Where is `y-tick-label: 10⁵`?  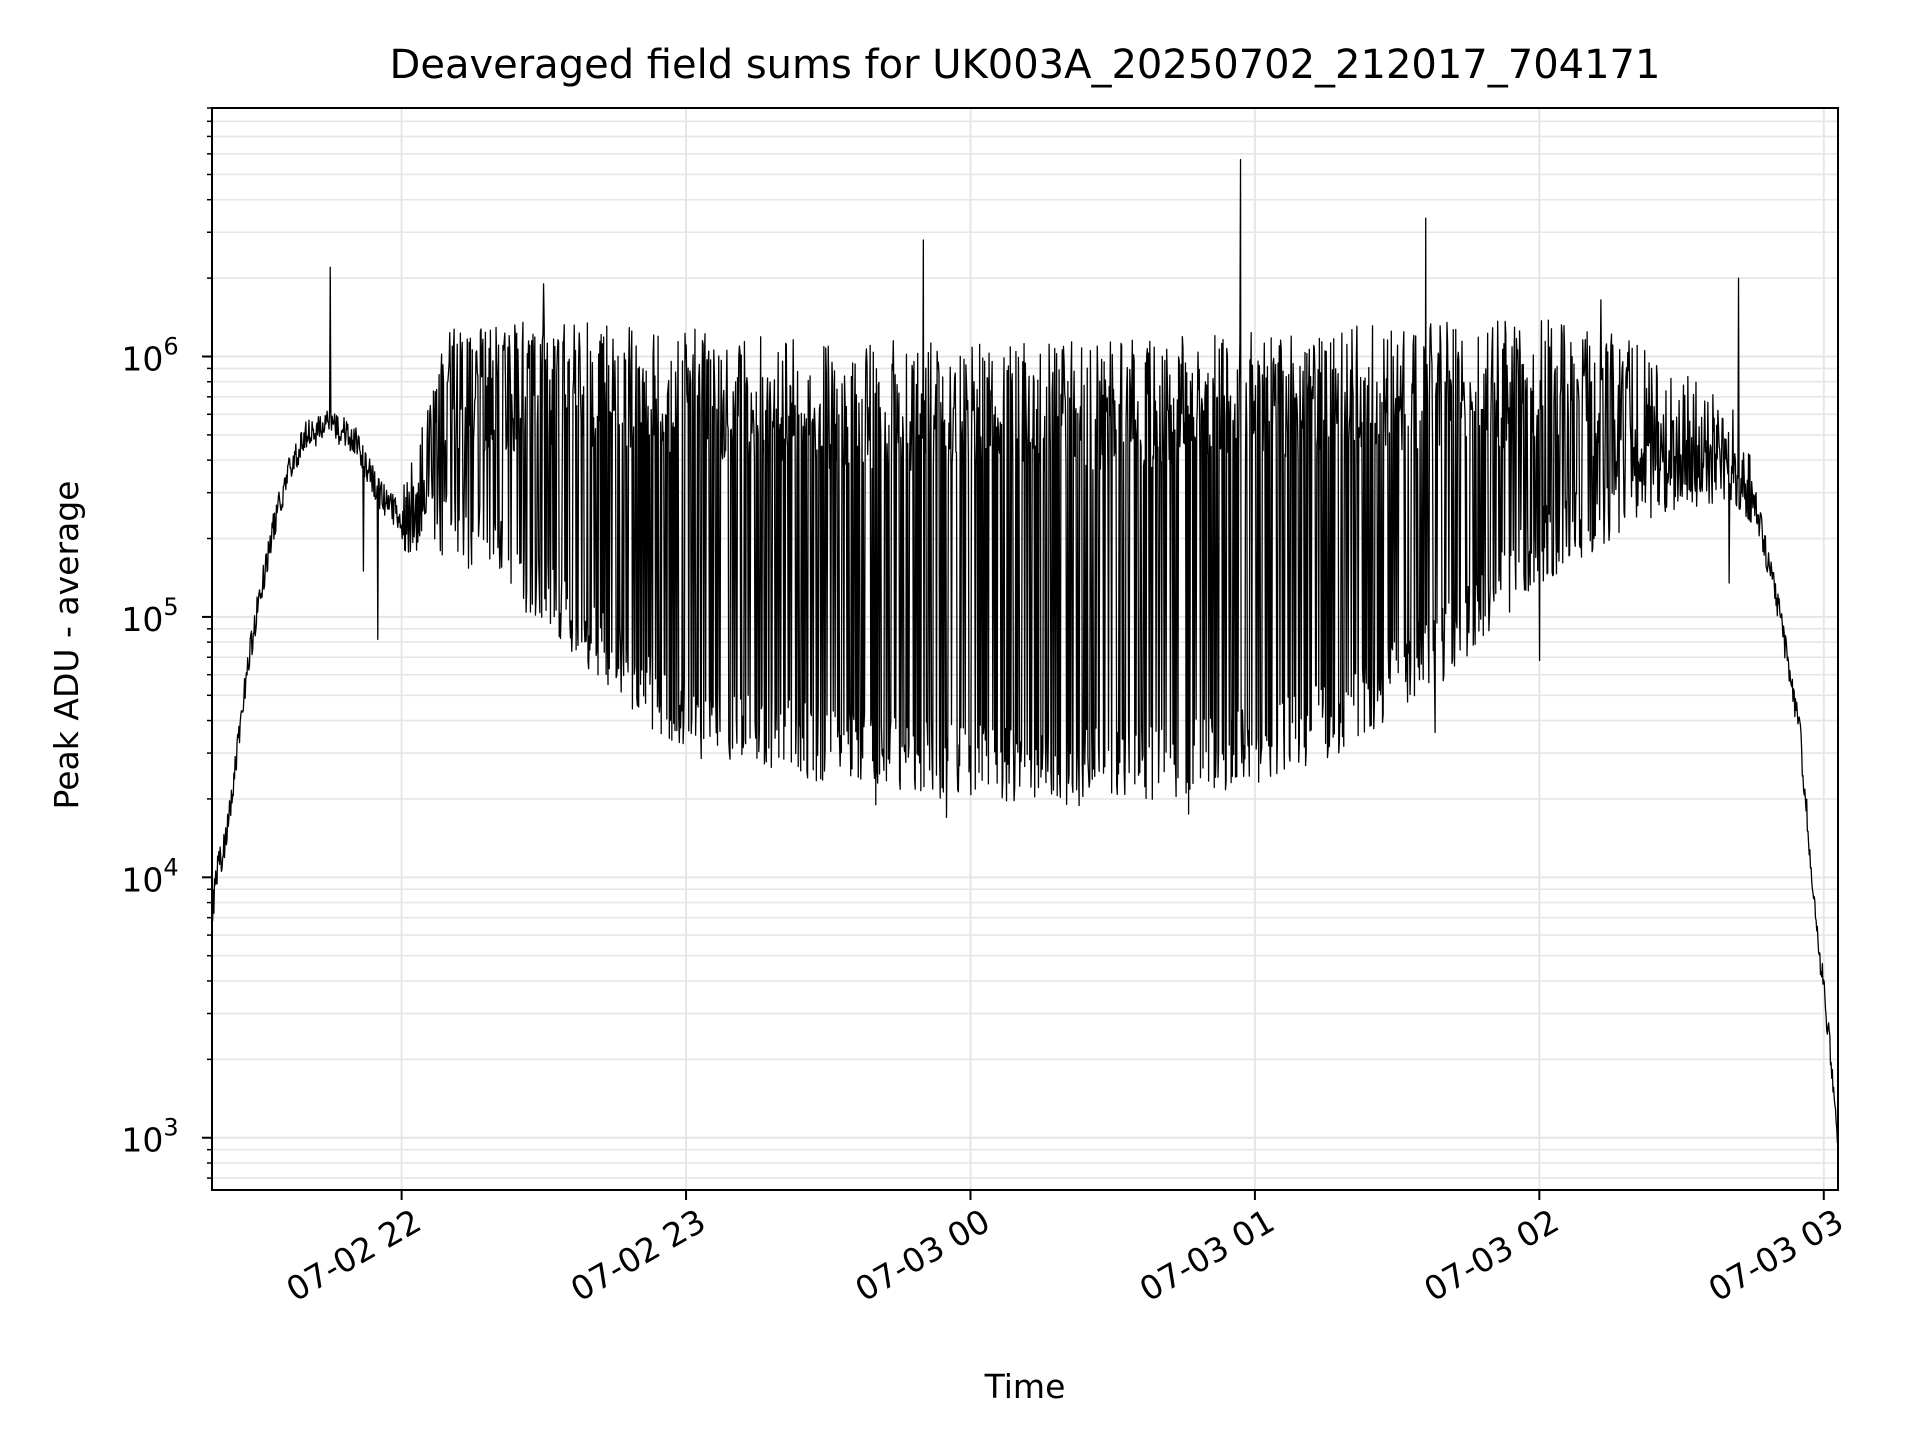 y-tick-label: 10⁵ is located at coordinates (149, 616).